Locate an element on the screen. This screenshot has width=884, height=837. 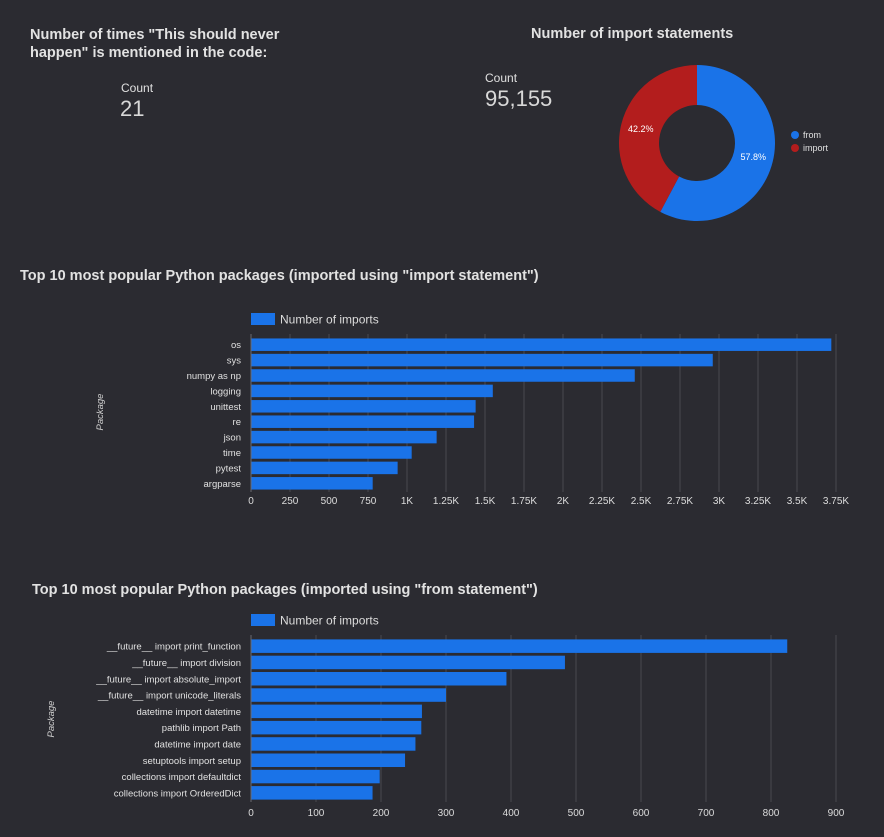
from-chart-tick-label: 700 is located at coordinates (706, 813).